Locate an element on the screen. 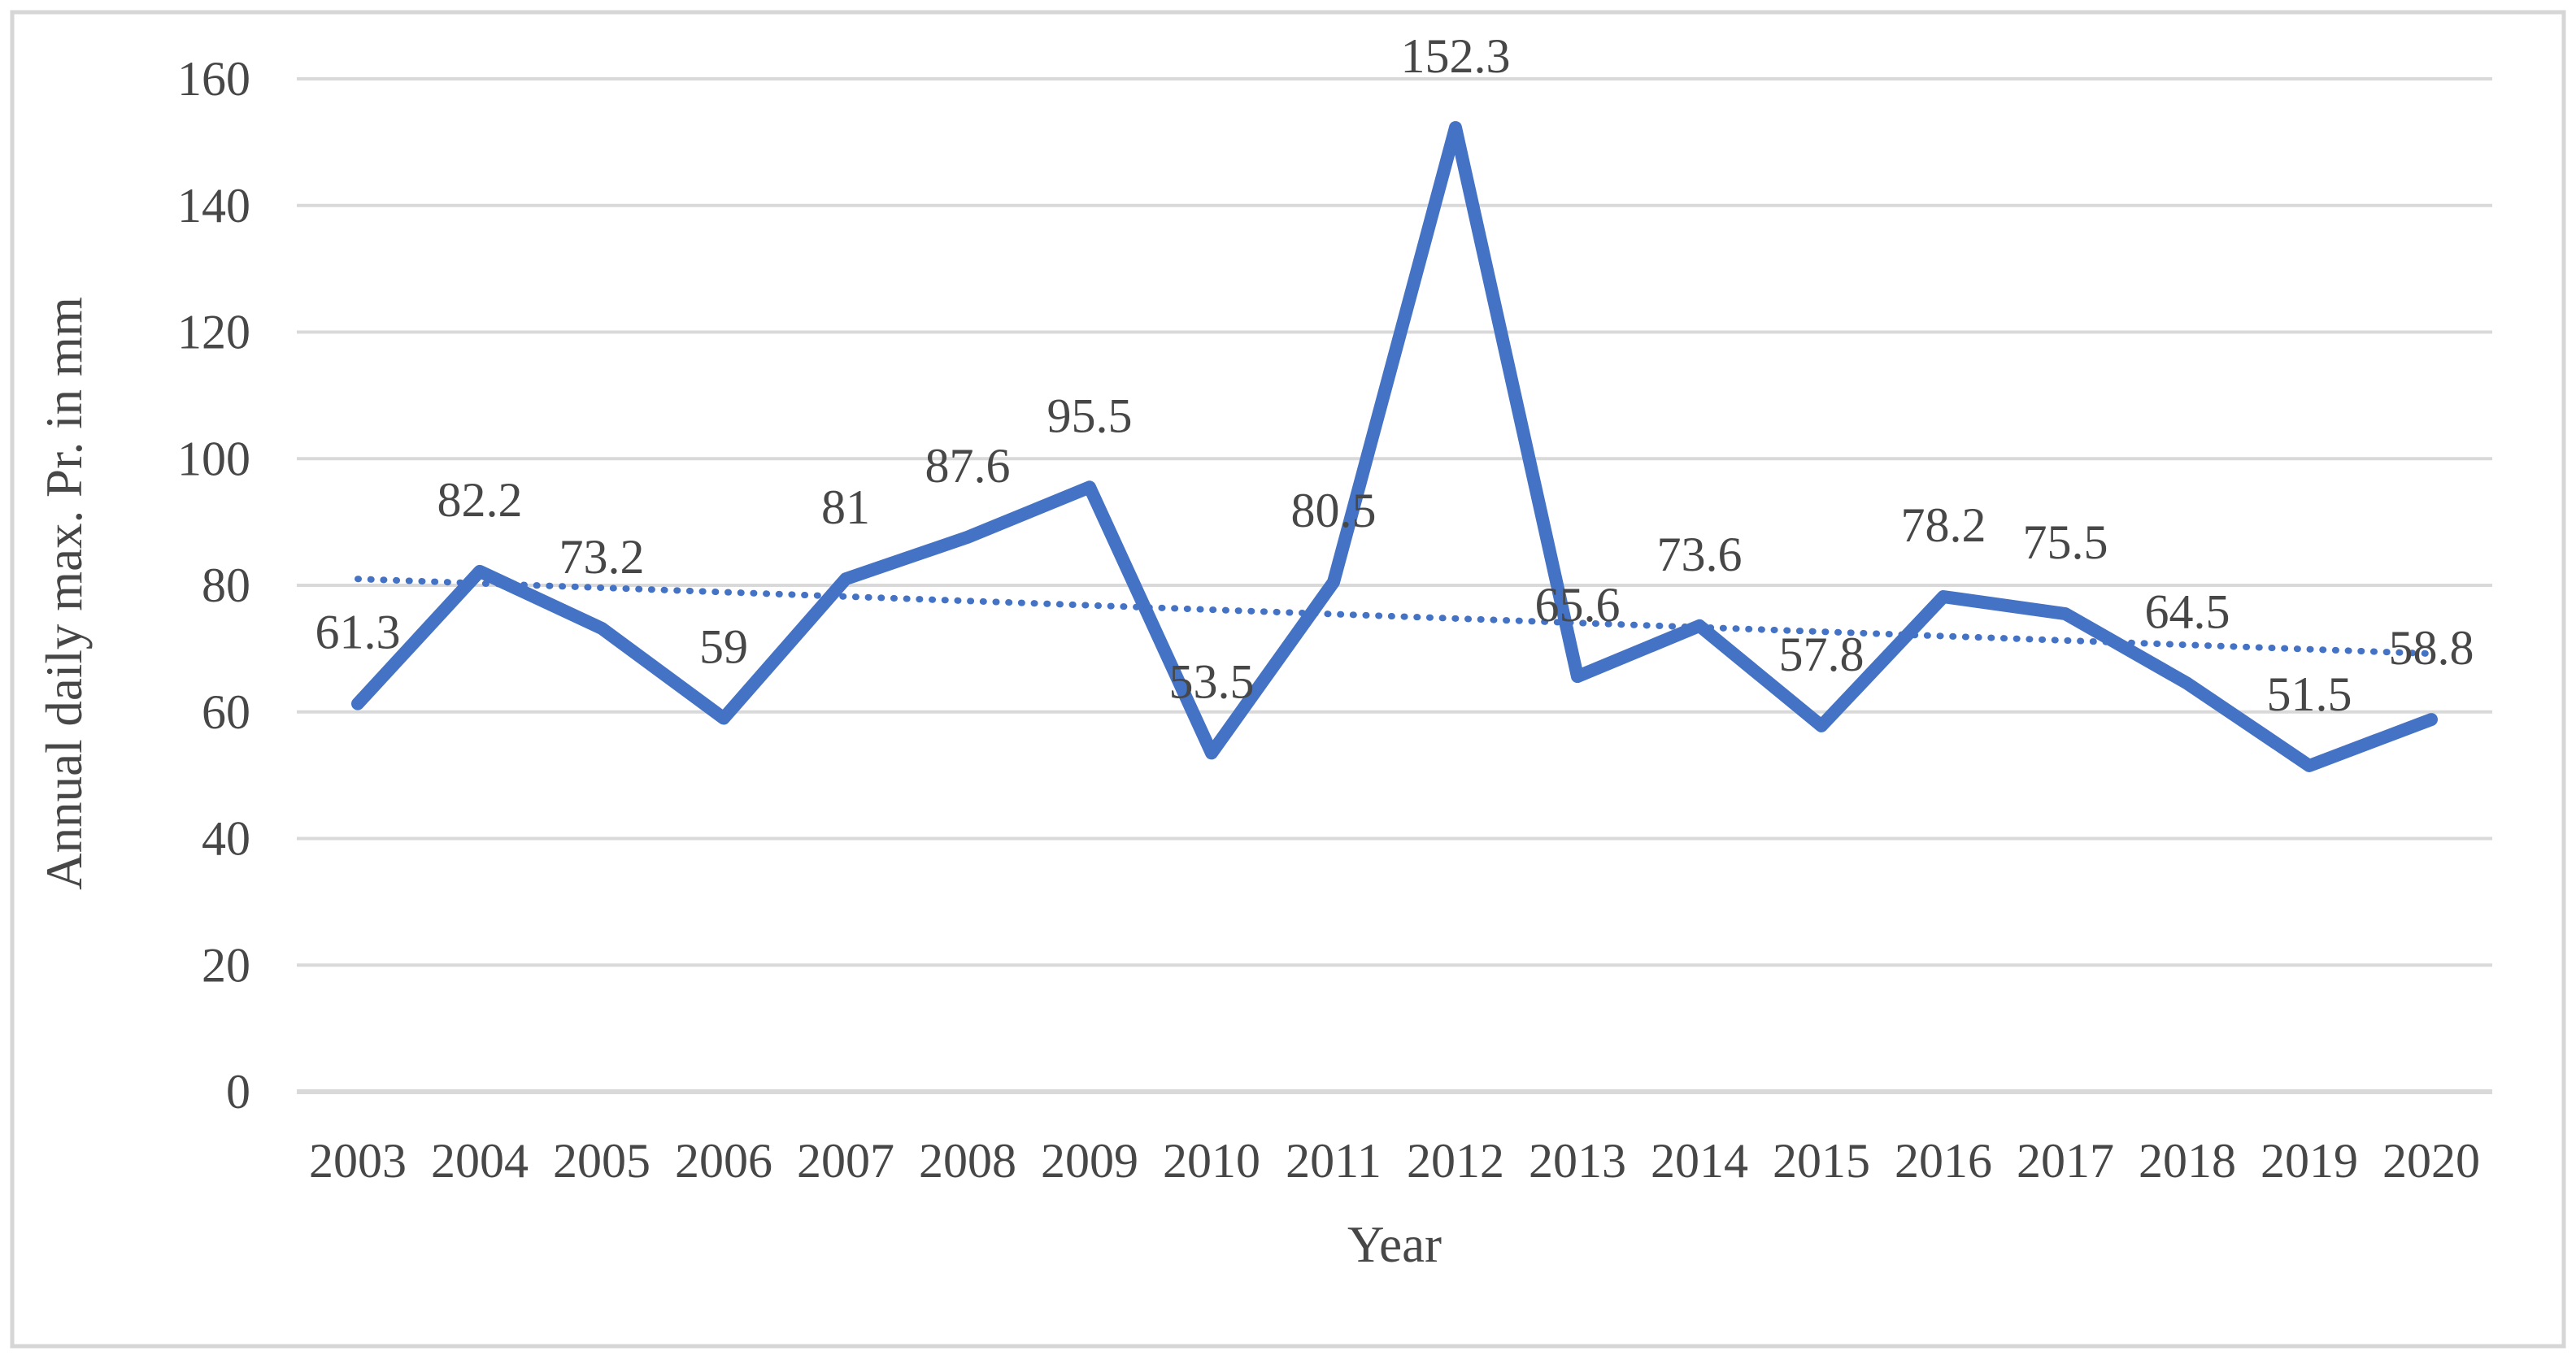  y-tick-label: 80 is located at coordinates (226, 585).